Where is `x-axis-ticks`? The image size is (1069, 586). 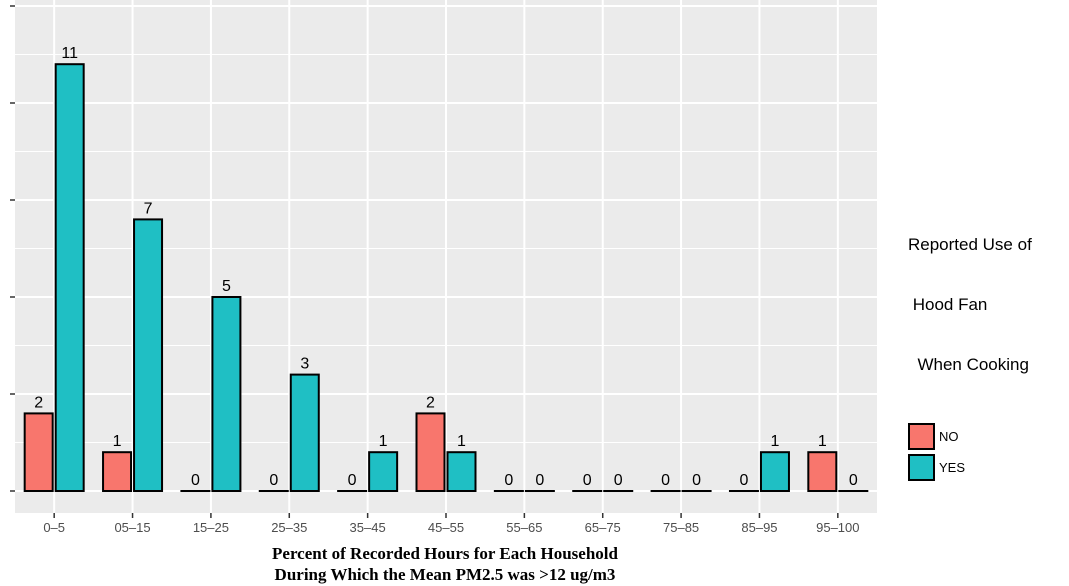 x-axis-ticks is located at coordinates (446, 515).